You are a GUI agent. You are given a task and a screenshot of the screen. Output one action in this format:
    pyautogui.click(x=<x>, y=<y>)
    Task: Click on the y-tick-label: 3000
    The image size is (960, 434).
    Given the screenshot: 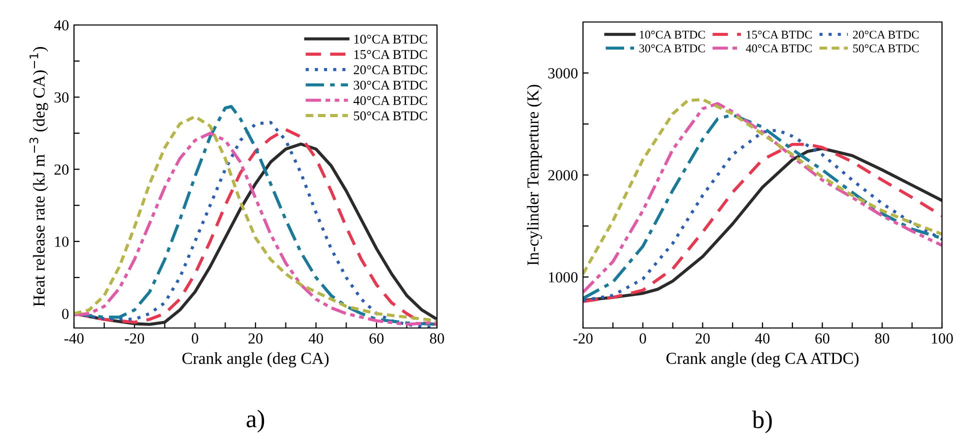 What is the action you would take?
    pyautogui.click(x=563, y=73)
    